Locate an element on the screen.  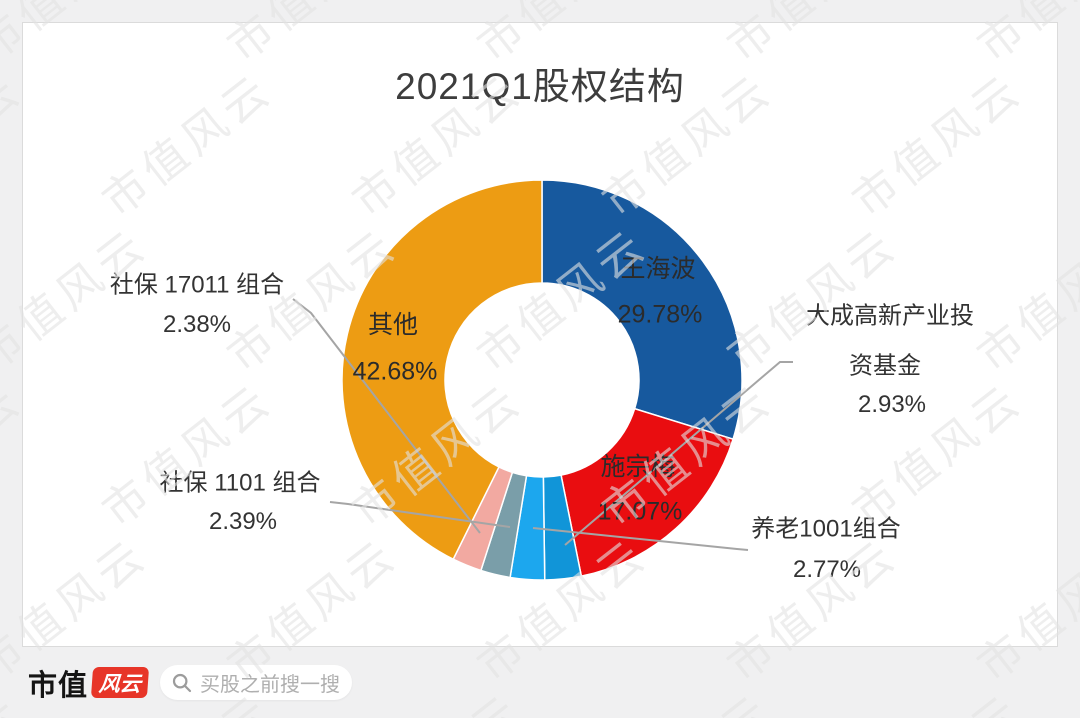
search-box: 买股之前搜一搜 is located at coordinates (256, 682).